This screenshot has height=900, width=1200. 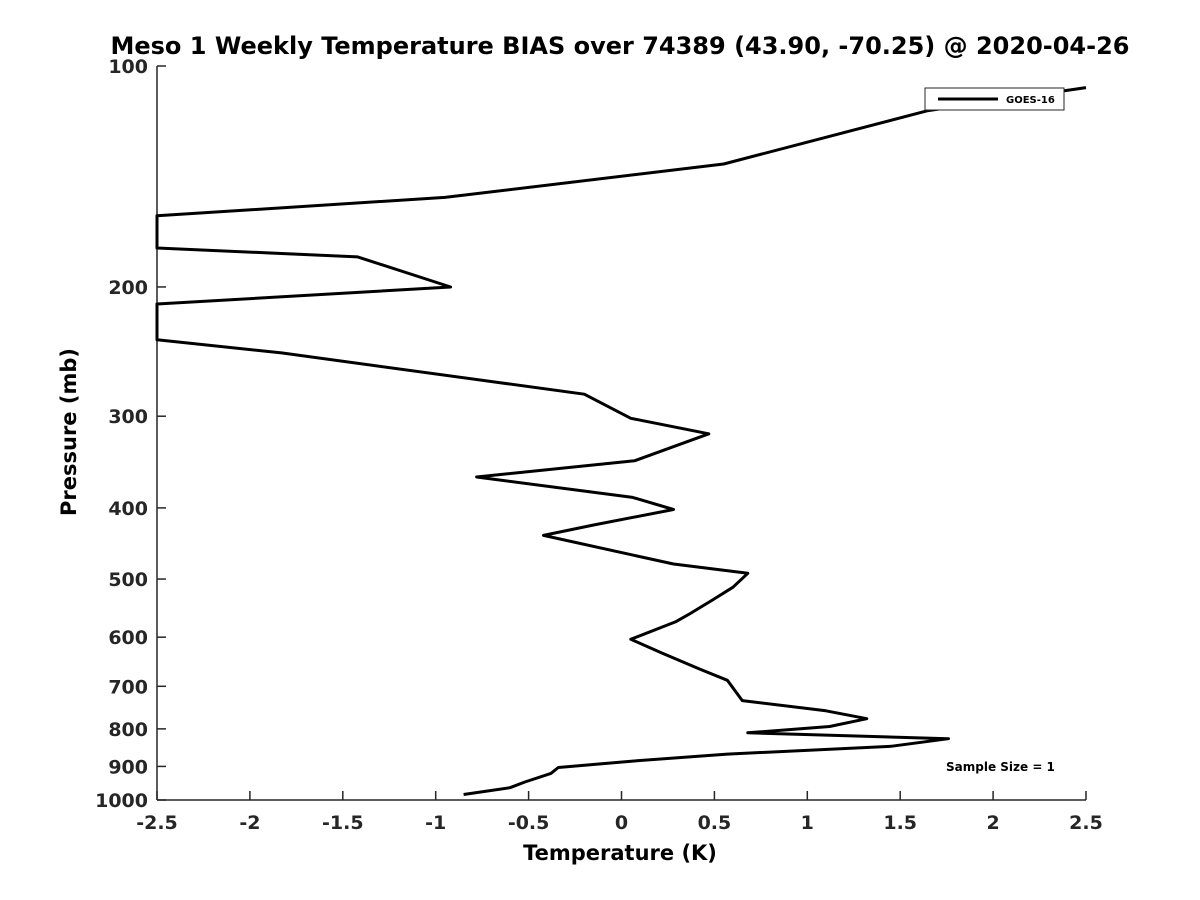 I want to click on x-tick-label: 0.5, so click(x=715, y=823).